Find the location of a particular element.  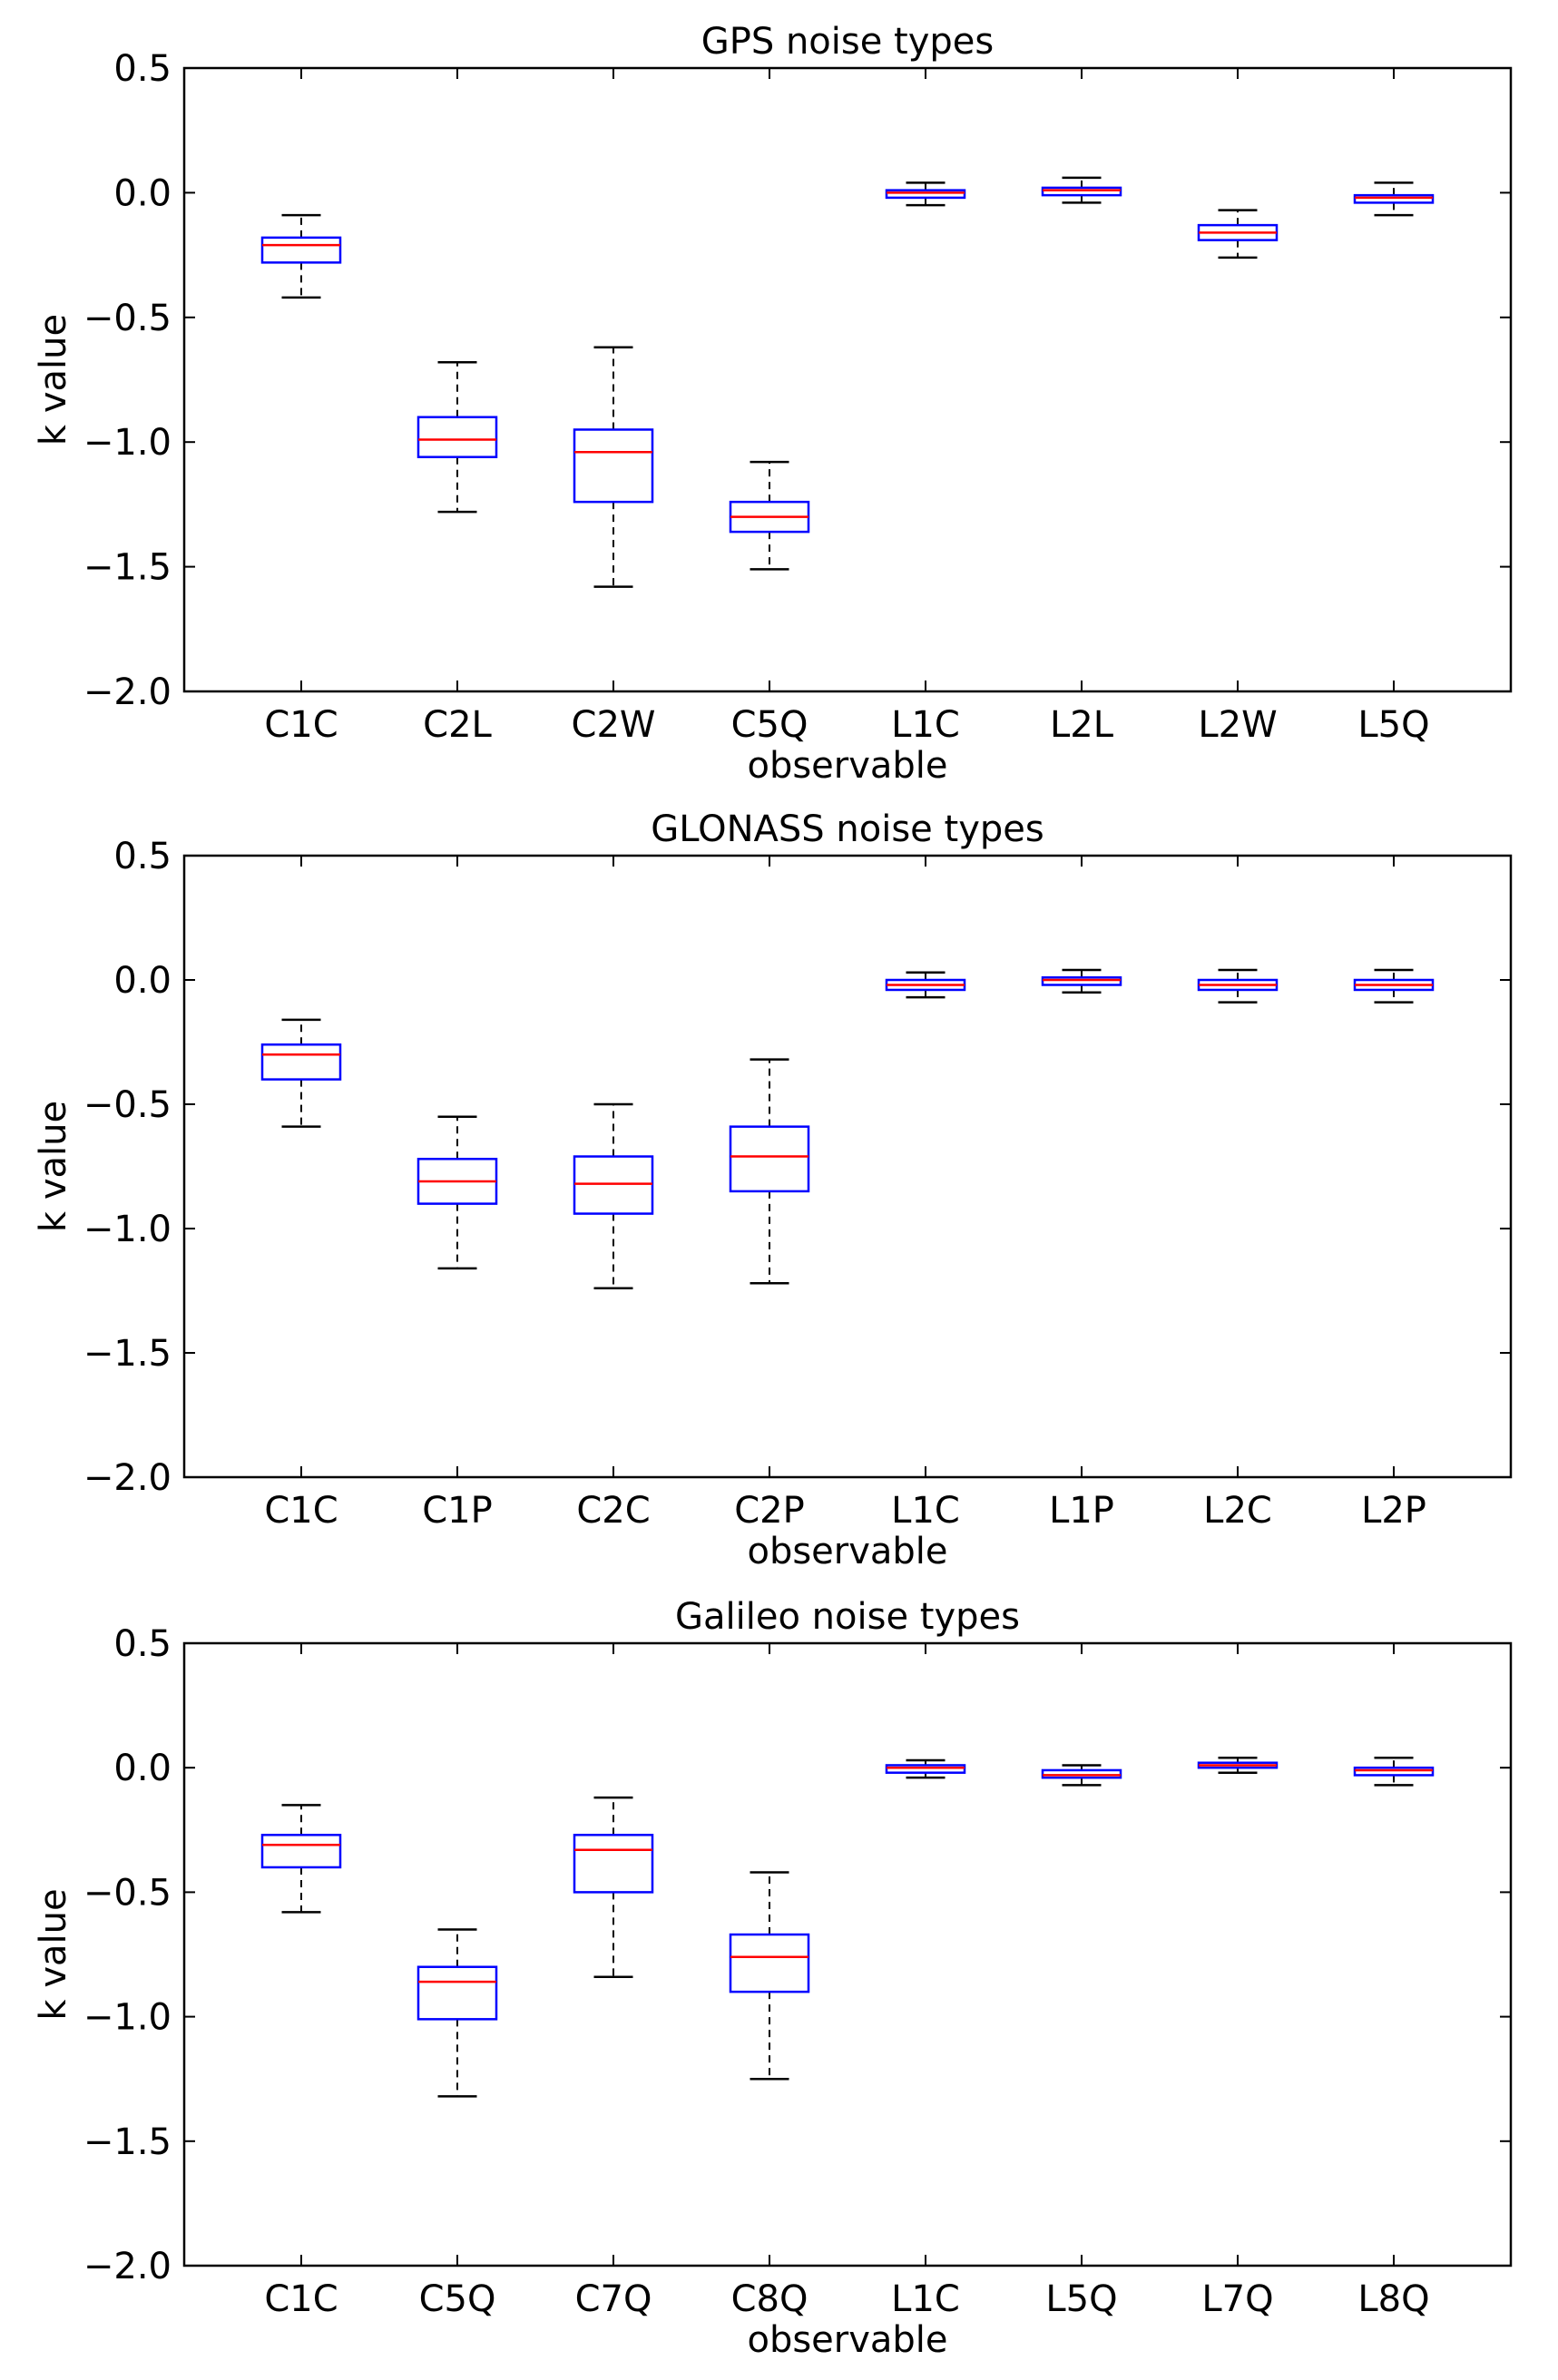

x-tick-label: L8Q is located at coordinates (1393, 2299).